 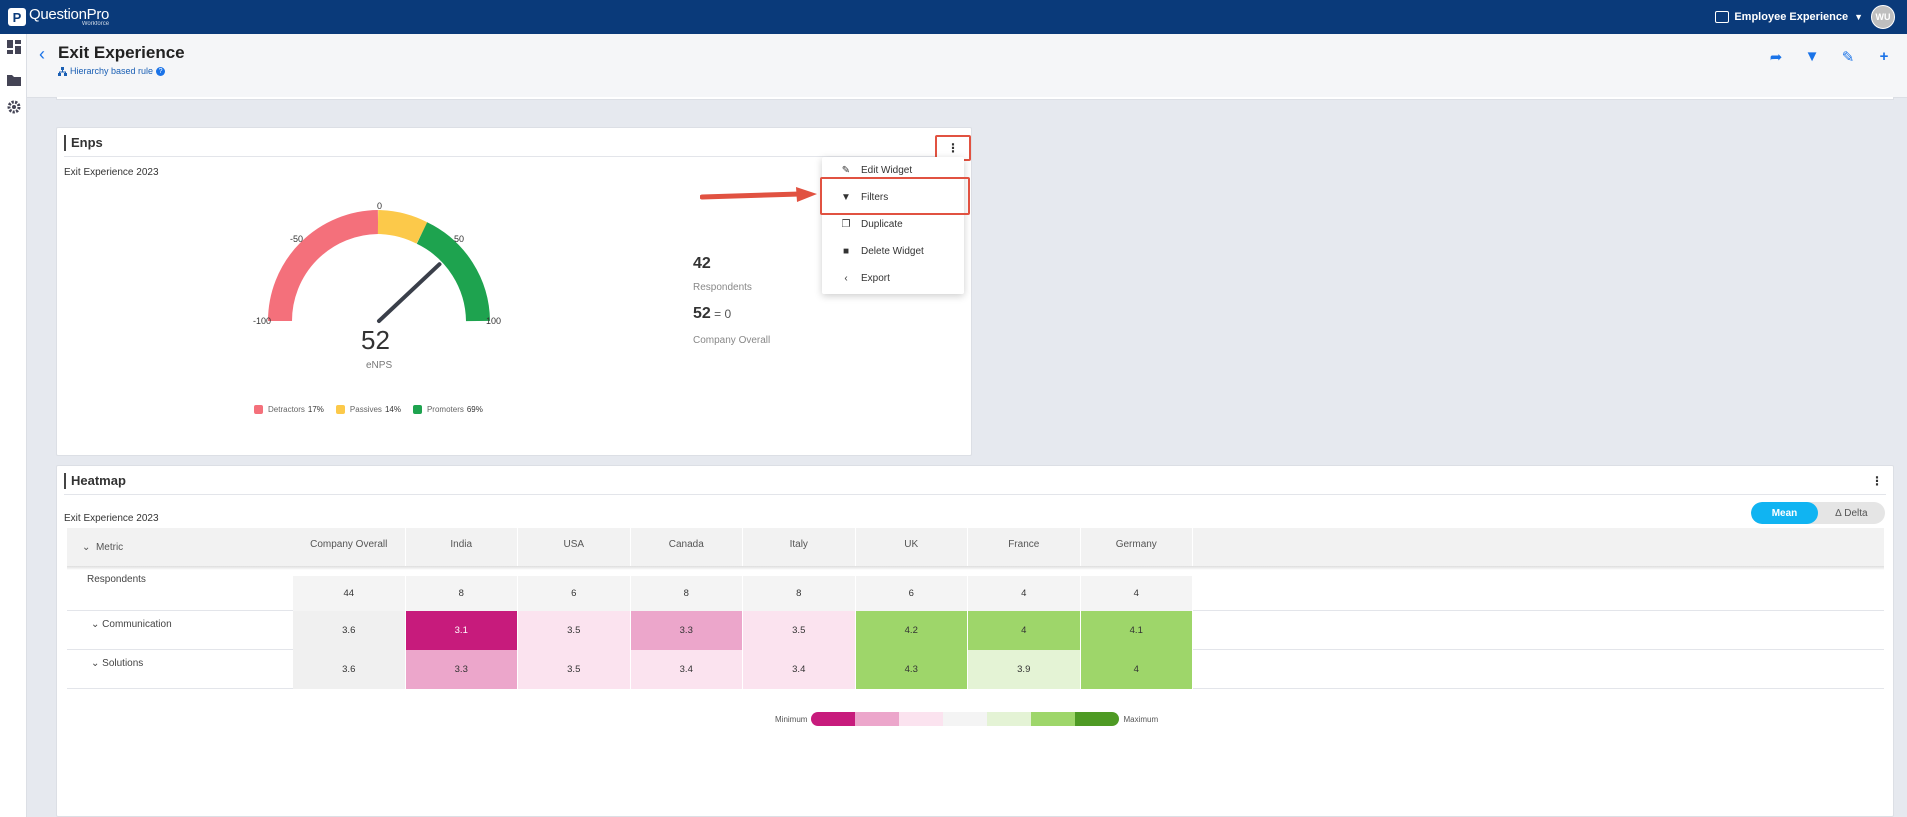 I want to click on dashboard-icon, so click(x=14, y=47).